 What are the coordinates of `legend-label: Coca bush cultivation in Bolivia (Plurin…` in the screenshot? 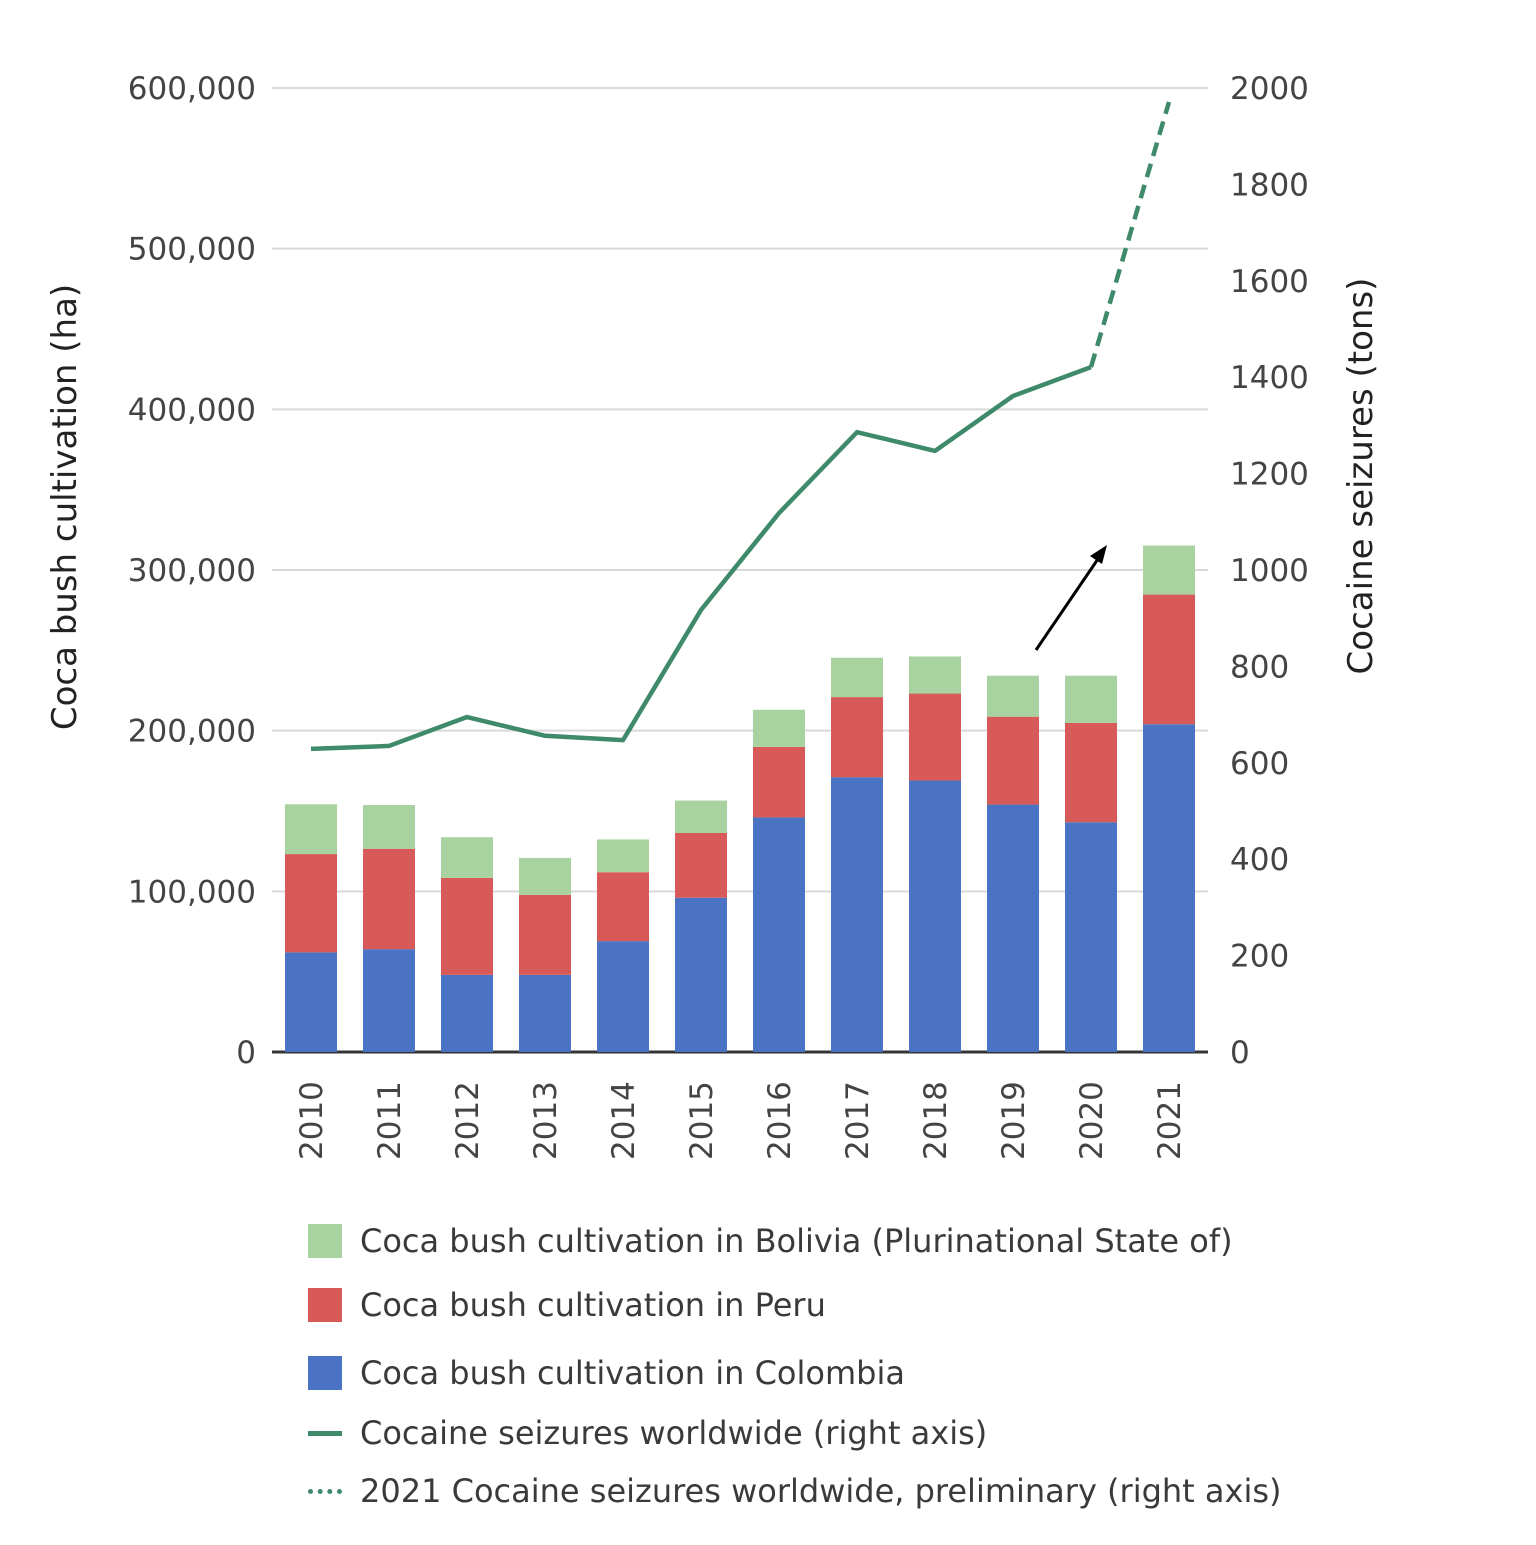 It's located at (796, 1241).